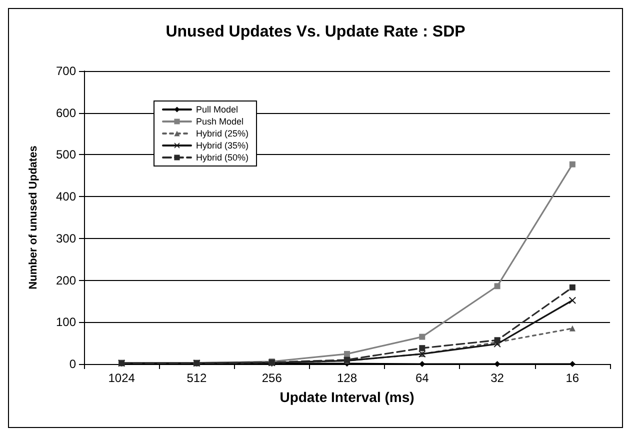 The image size is (631, 436). Describe the element at coordinates (122, 378) in the screenshot. I see `x-tick-label: 1024` at that location.